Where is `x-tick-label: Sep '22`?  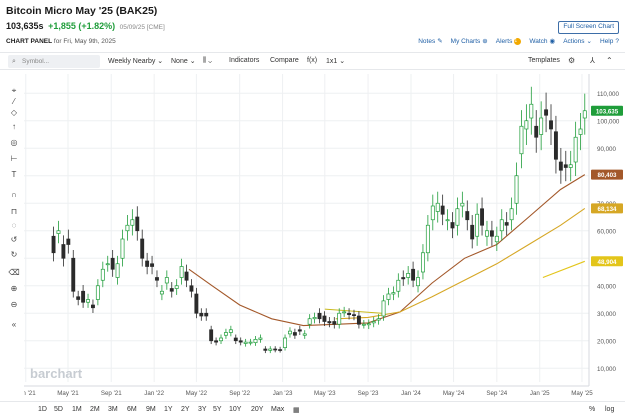
x-tick-label: Sep '22 is located at coordinates (239, 393).